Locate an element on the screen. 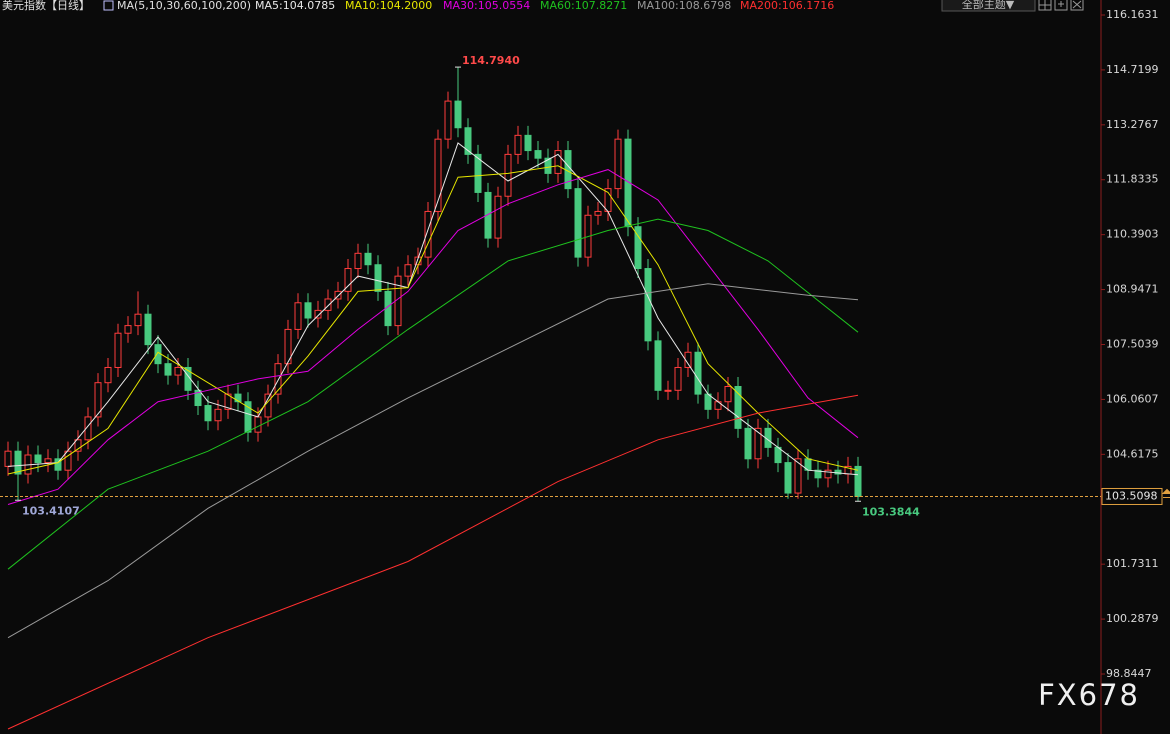  last-price-box is located at coordinates (1132, 496).